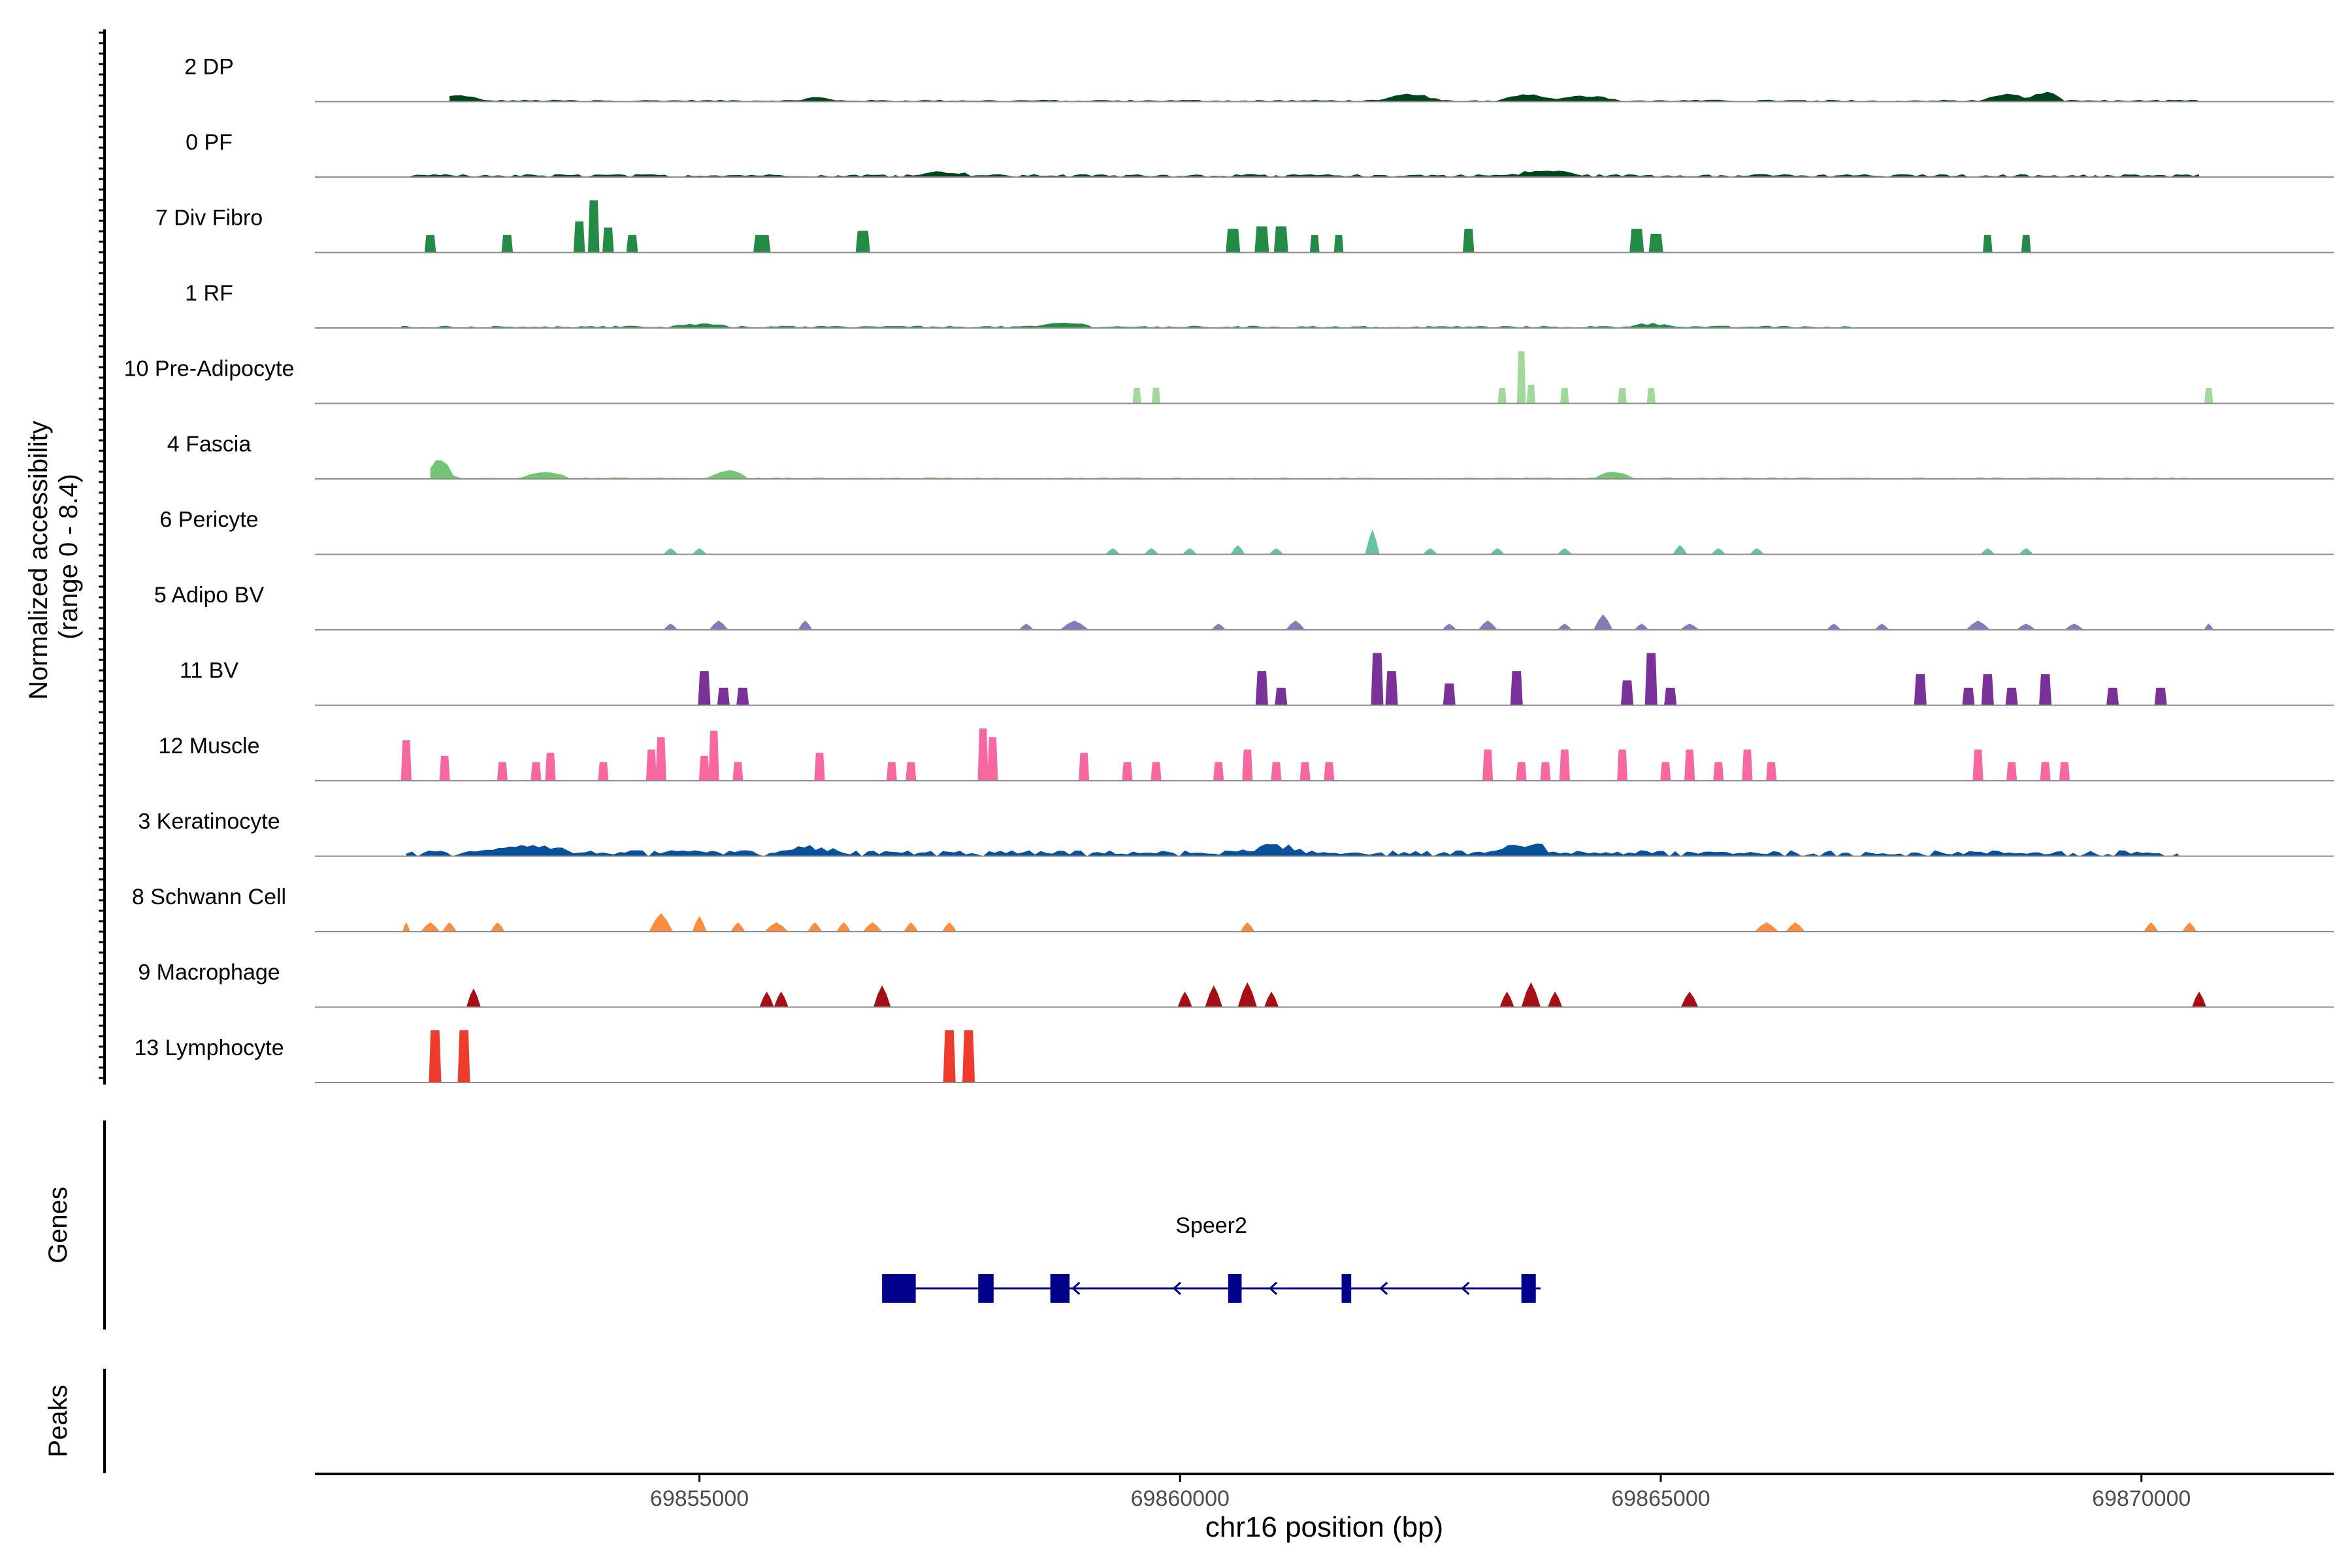  What do you see at coordinates (58, 1420) in the screenshot?
I see `peaks-label: Peaks` at bounding box center [58, 1420].